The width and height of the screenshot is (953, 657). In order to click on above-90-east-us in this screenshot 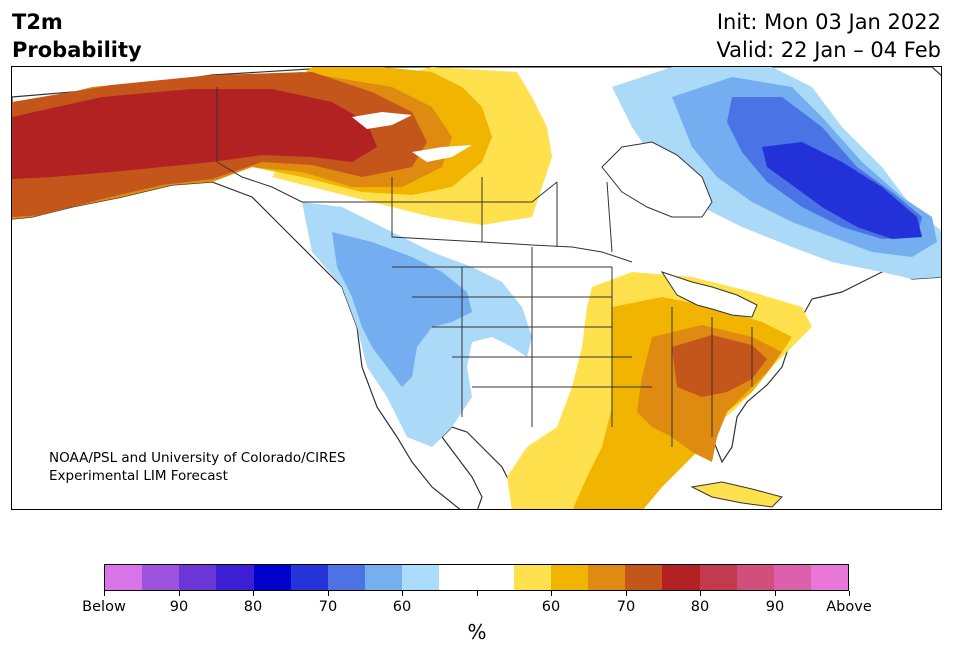, I will do `click(719, 366)`.